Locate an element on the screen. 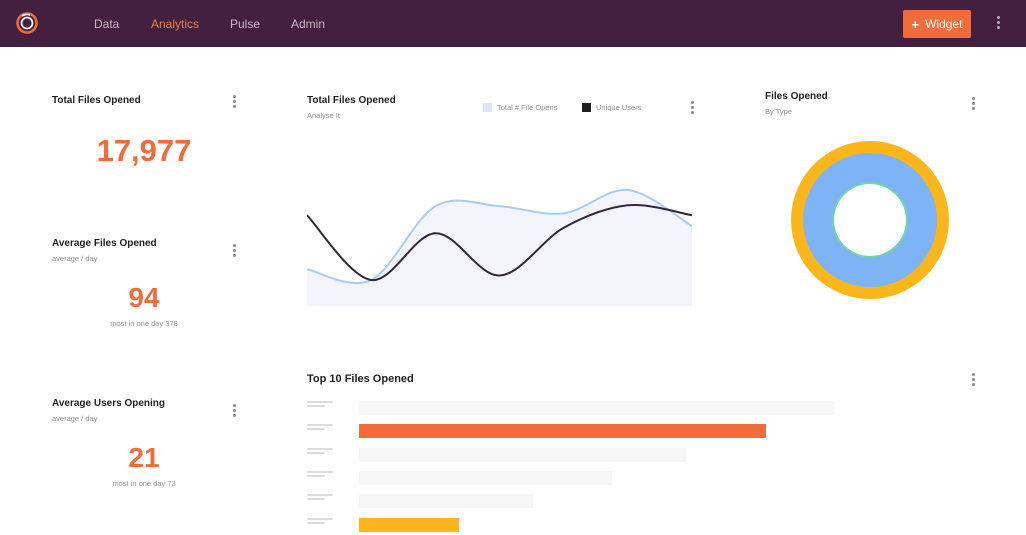  app-logo is located at coordinates (27, 23).